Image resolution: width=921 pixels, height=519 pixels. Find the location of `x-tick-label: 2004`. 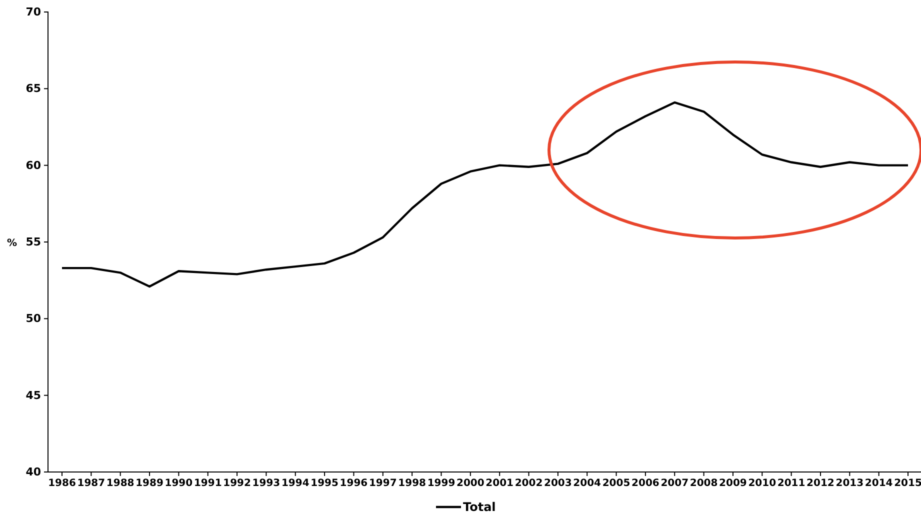

x-tick-label: 2004 is located at coordinates (587, 484).